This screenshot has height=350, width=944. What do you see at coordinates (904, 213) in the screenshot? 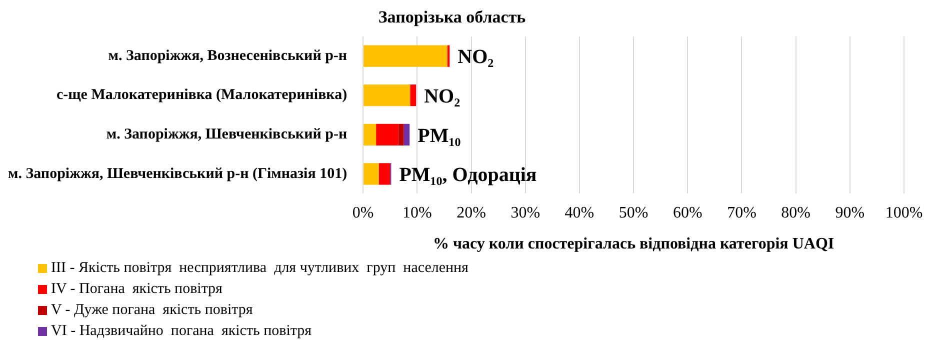
I see `x-tick-label: 100%` at bounding box center [904, 213].